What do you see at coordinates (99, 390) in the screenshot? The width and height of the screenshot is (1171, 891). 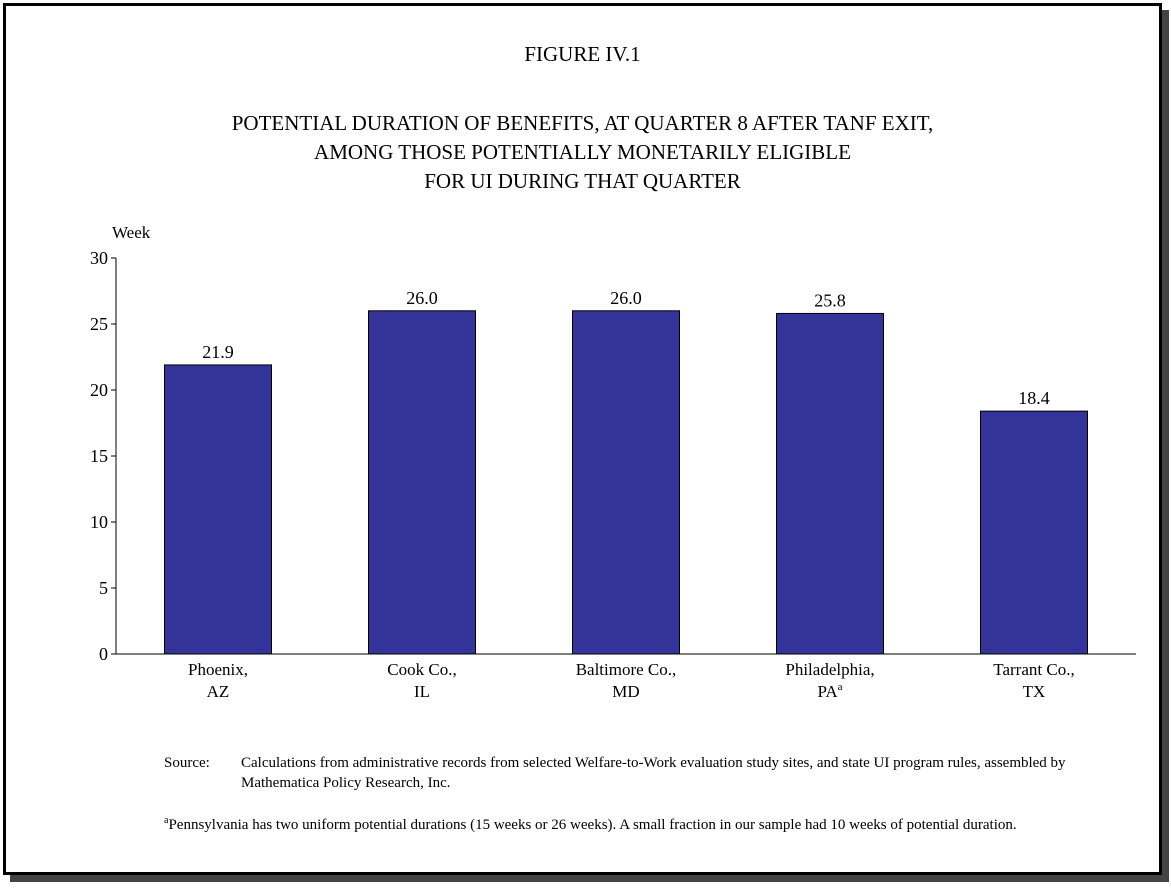 I see `y-tick-label: 20` at bounding box center [99, 390].